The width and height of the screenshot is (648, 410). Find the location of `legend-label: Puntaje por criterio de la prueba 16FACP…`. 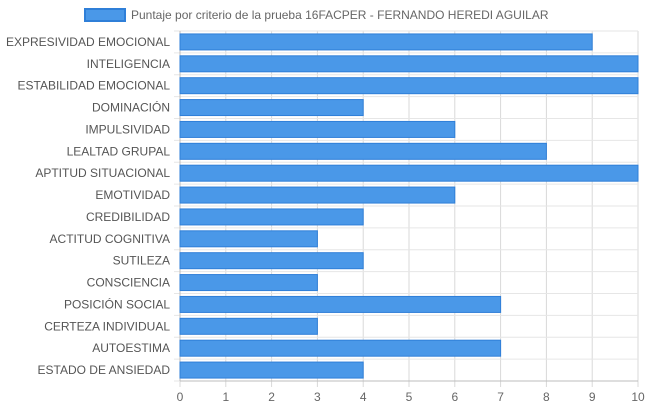

legend-label: Puntaje por criterio de la prueba 16FACP… is located at coordinates (340, 15).